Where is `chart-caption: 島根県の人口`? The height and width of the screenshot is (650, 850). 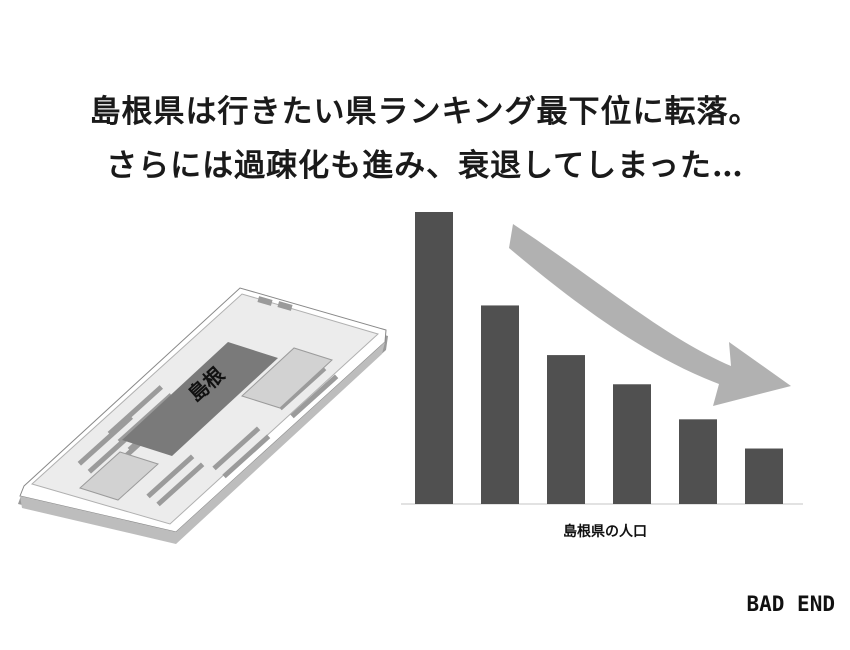
chart-caption: 島根県の人口 is located at coordinates (605, 532).